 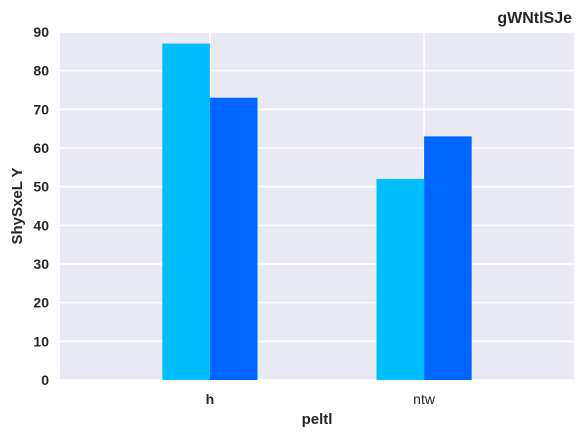 What do you see at coordinates (448, 258) in the screenshot?
I see `bar-series-2-ntw` at bounding box center [448, 258].